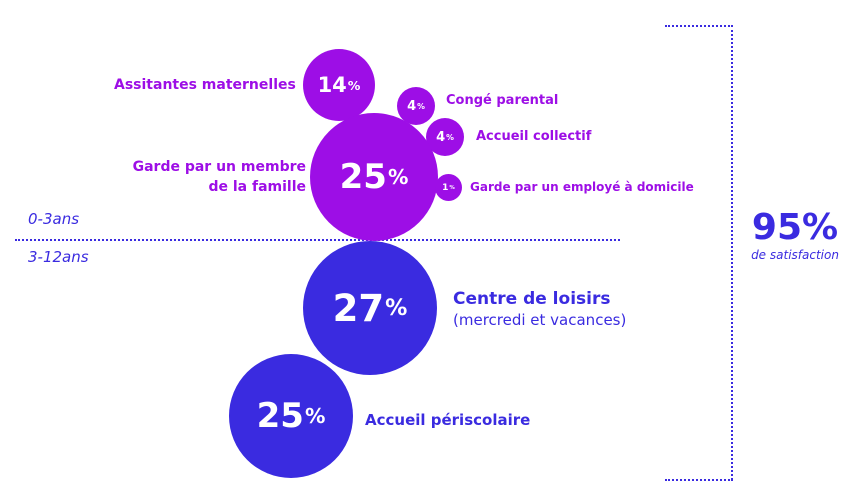 The width and height of the screenshot is (850, 500). Describe the element at coordinates (332, 85) in the screenshot. I see `bubble-value: 14` at that location.